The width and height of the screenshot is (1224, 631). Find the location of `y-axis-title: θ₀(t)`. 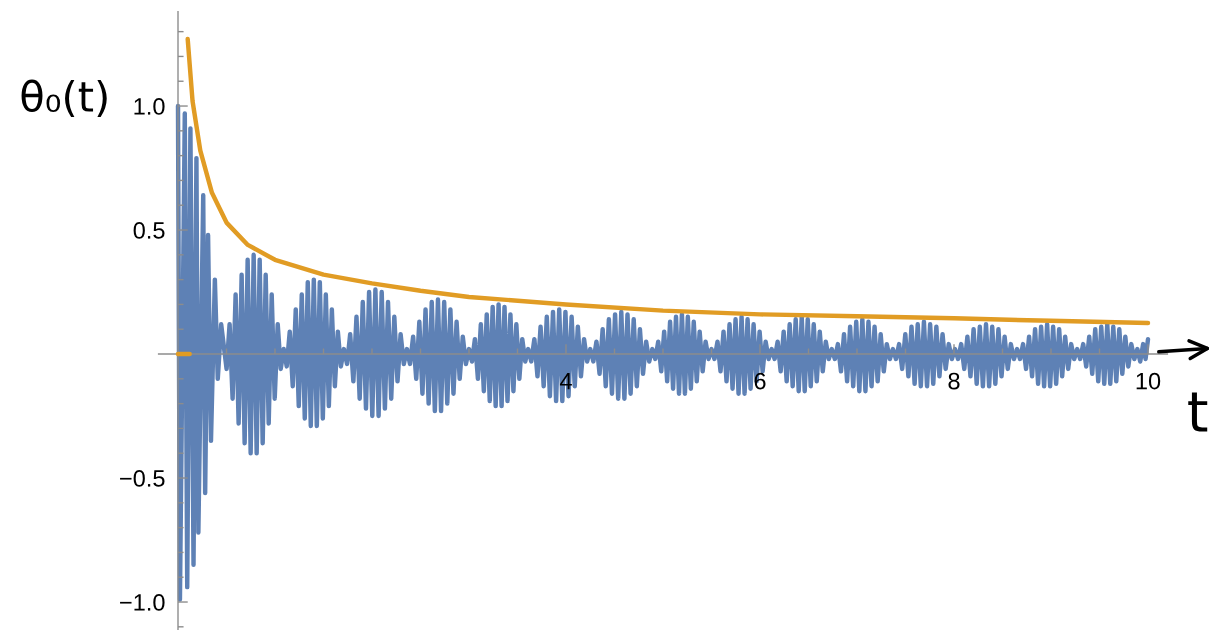

y-axis-title: θ₀(t) is located at coordinates (64, 98).